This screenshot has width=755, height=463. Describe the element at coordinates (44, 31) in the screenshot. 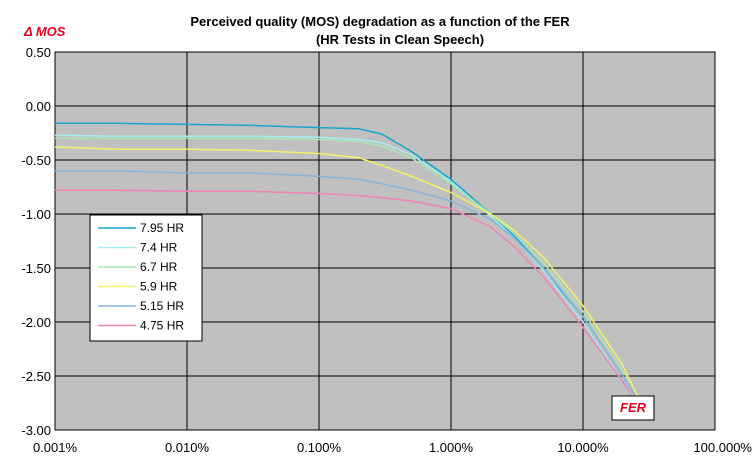

I see `y-axis-label: Δ MOS` at that location.